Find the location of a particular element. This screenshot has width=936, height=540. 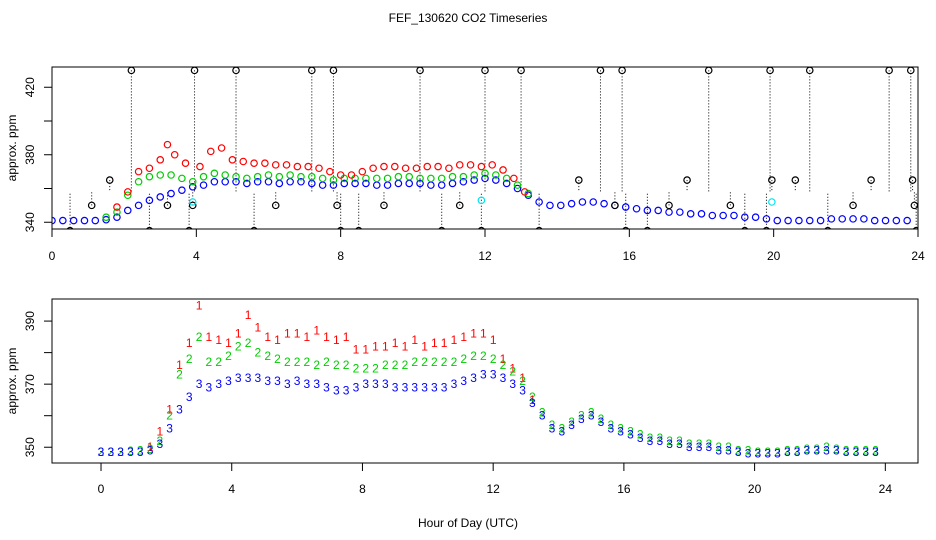

x-tick-label: 0 is located at coordinates (101, 489).